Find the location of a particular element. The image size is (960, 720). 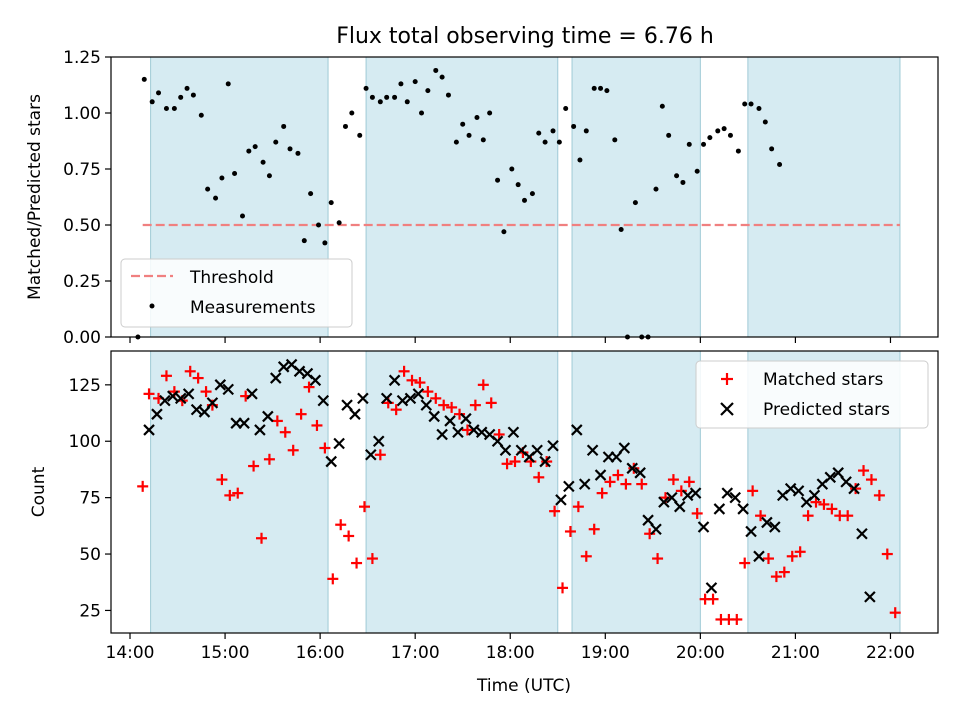

y-tick-label: 0.75 is located at coordinates (82, 170).